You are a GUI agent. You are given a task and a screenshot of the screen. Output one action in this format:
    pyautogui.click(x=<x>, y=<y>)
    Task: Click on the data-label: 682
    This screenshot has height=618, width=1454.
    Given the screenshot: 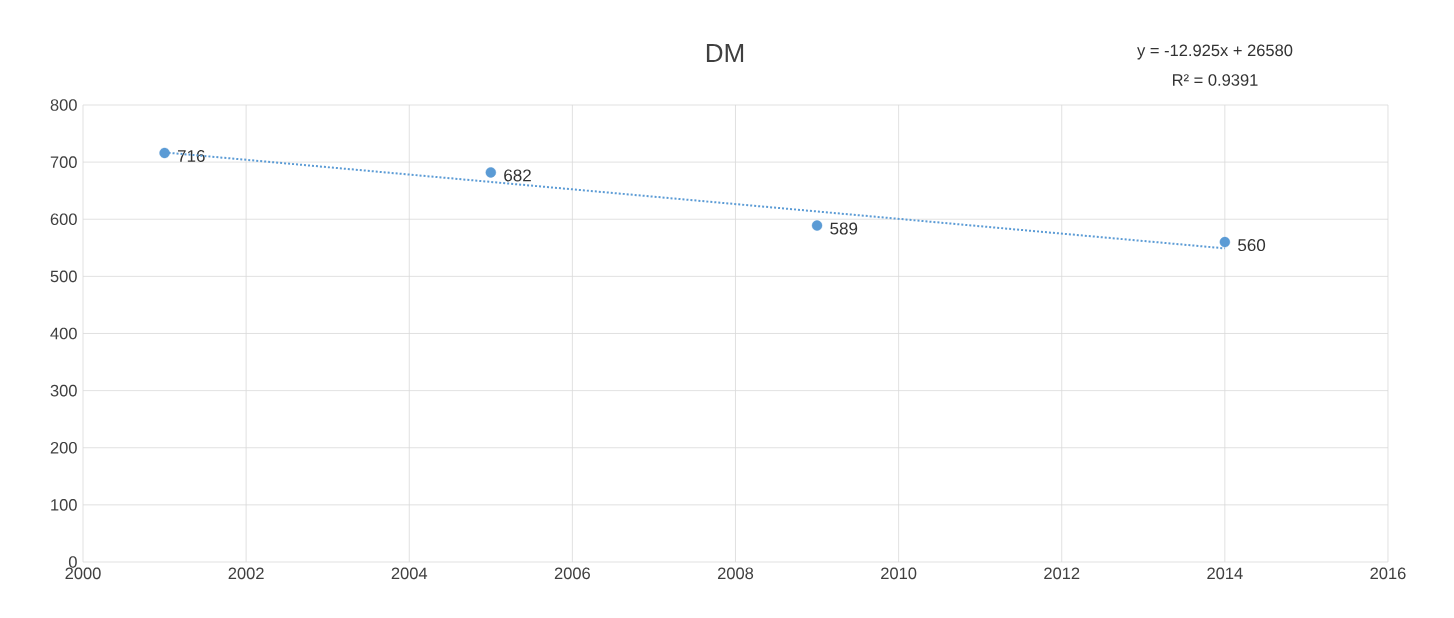 What is the action you would take?
    pyautogui.click(x=517, y=175)
    